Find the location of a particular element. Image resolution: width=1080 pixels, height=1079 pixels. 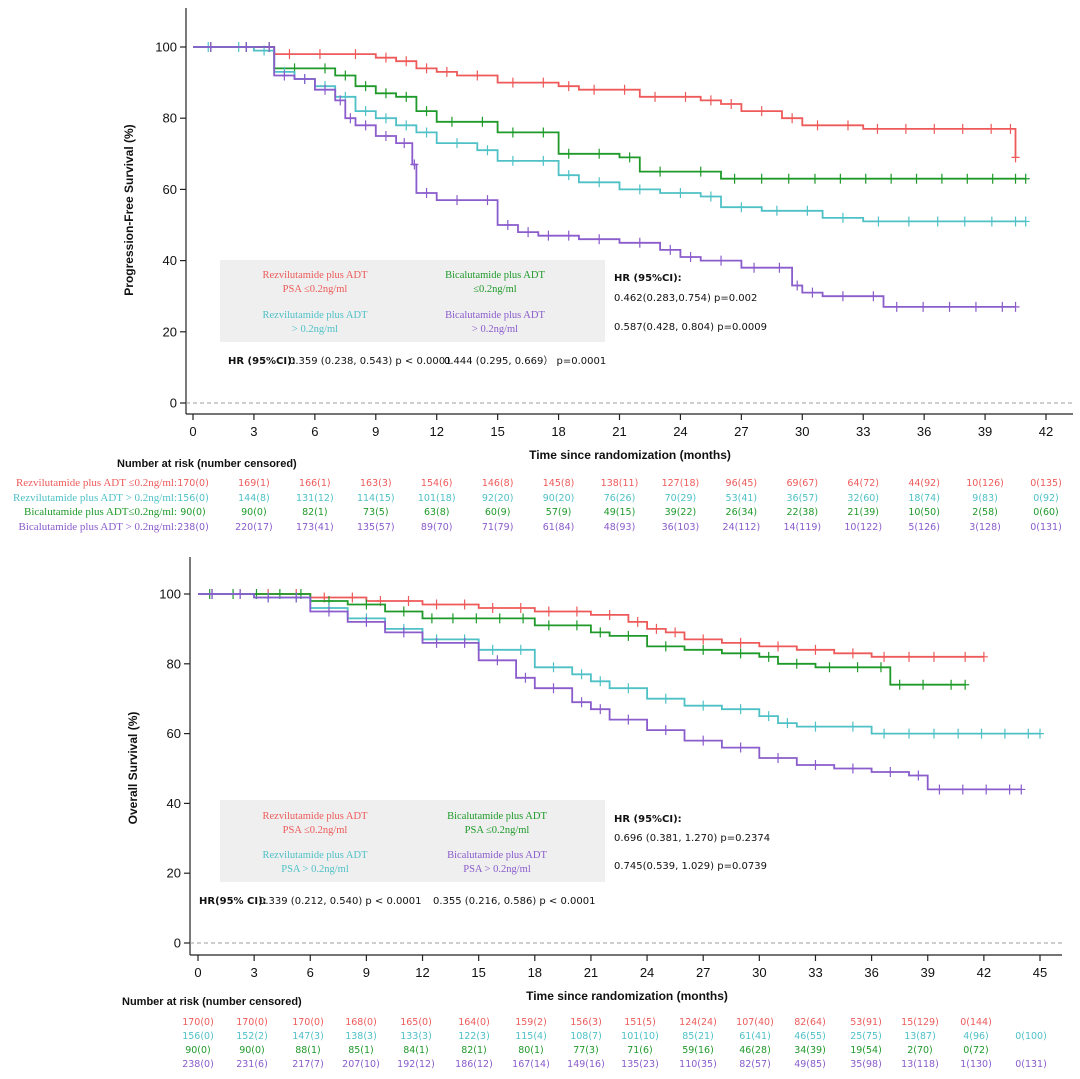

risk-cell: 167(14) is located at coordinates (531, 1064).